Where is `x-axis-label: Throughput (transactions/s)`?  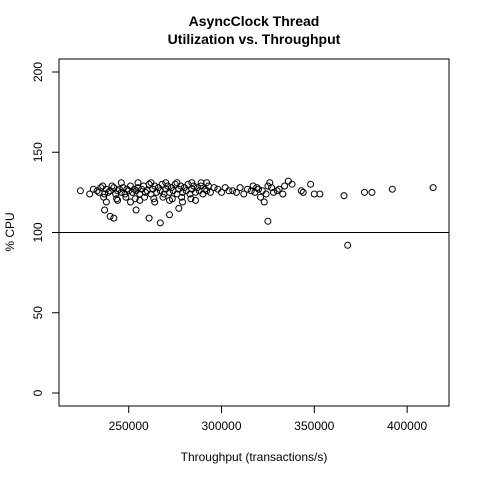
x-axis-label: Throughput (transactions/s) is located at coordinates (254, 457).